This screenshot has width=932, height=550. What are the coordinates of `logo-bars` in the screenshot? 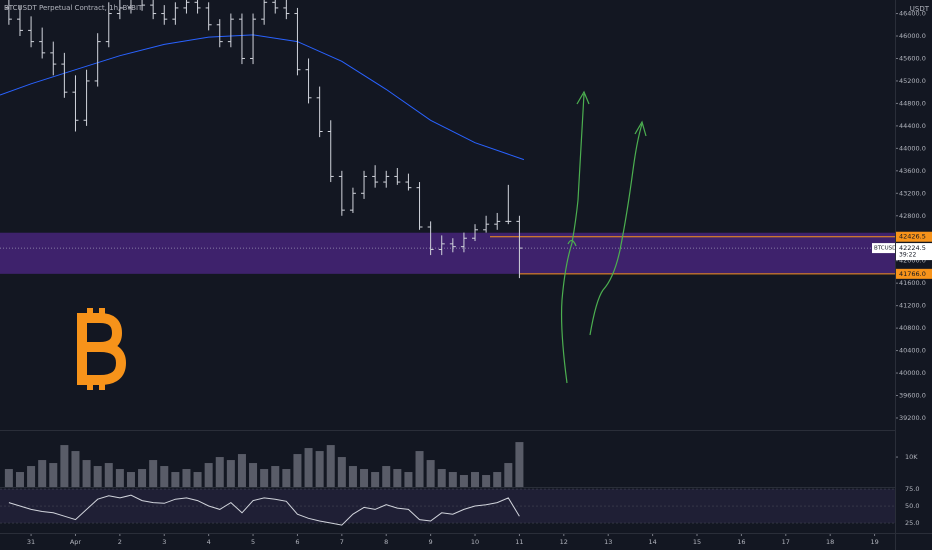 It's located at (96, 349).